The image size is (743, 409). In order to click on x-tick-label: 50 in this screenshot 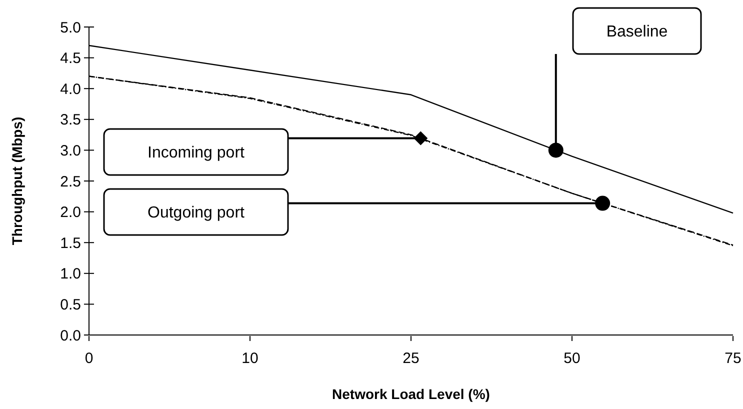, I will do `click(572, 358)`.